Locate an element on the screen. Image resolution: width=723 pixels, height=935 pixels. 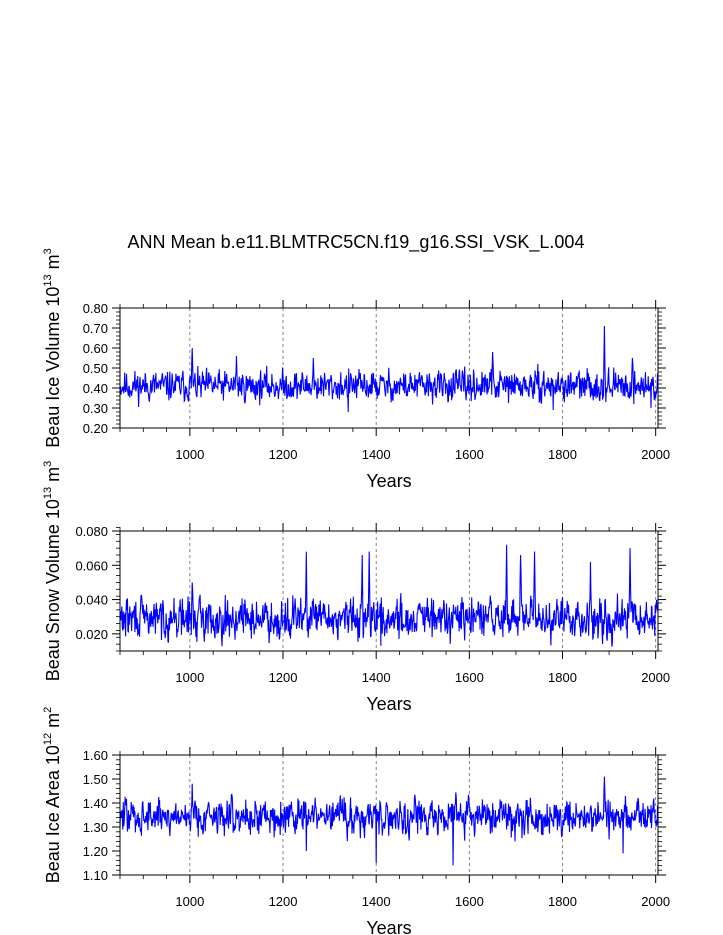
snow-volume-xtick-label-1400: 1400 is located at coordinates (376, 677).